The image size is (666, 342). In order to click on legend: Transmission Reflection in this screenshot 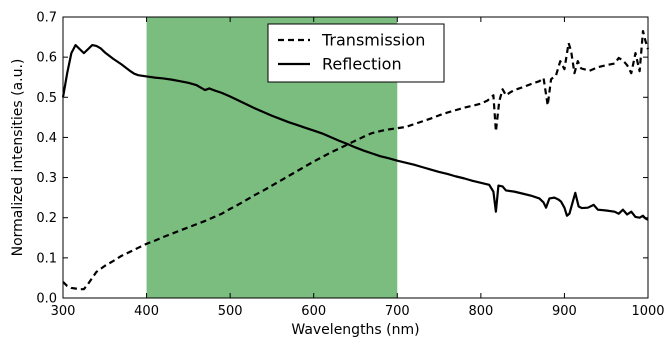, I will do `click(356, 53)`.